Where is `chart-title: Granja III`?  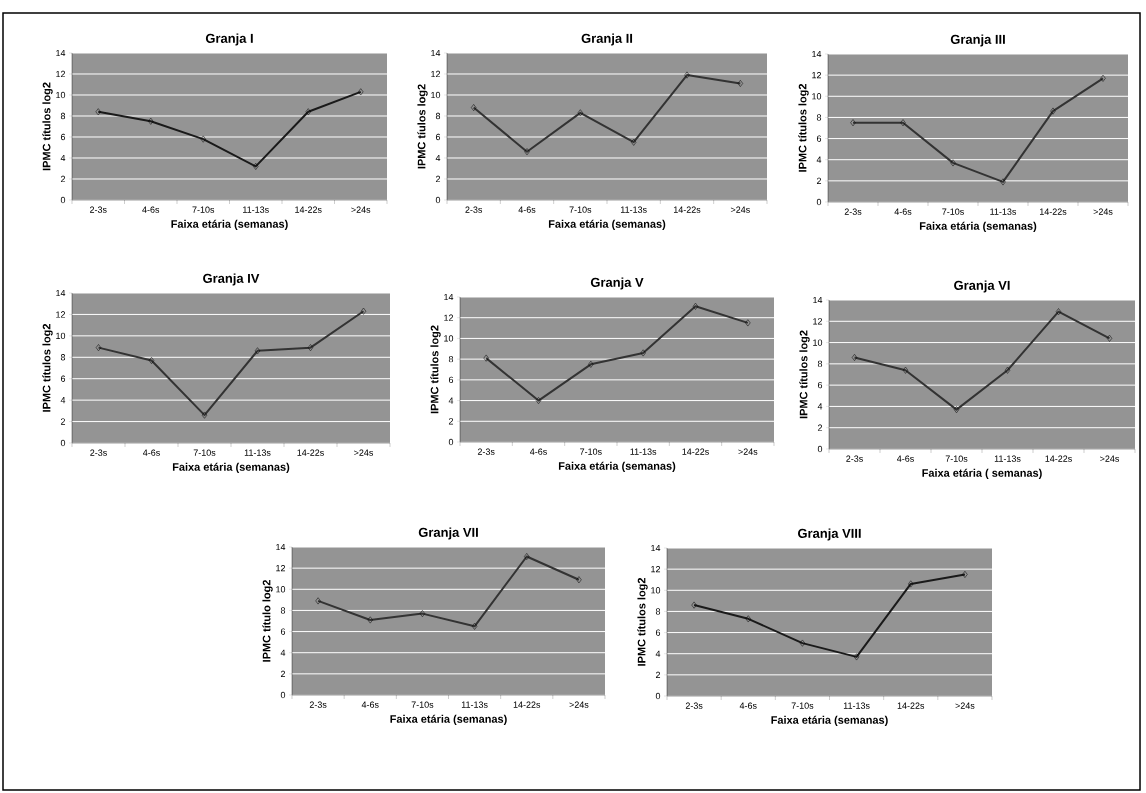
chart-title: Granja III is located at coordinates (977, 40).